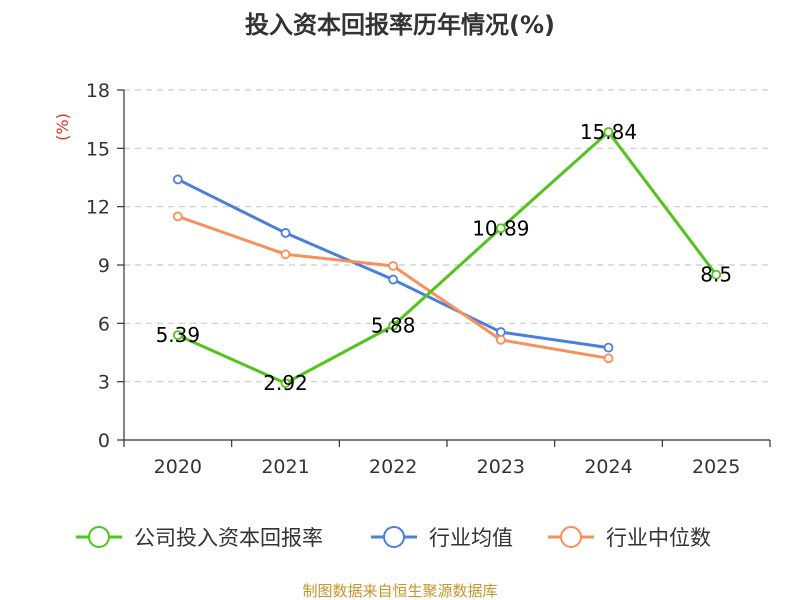  I want to click on legend-item: 公司投入资本回报率, so click(199, 538).